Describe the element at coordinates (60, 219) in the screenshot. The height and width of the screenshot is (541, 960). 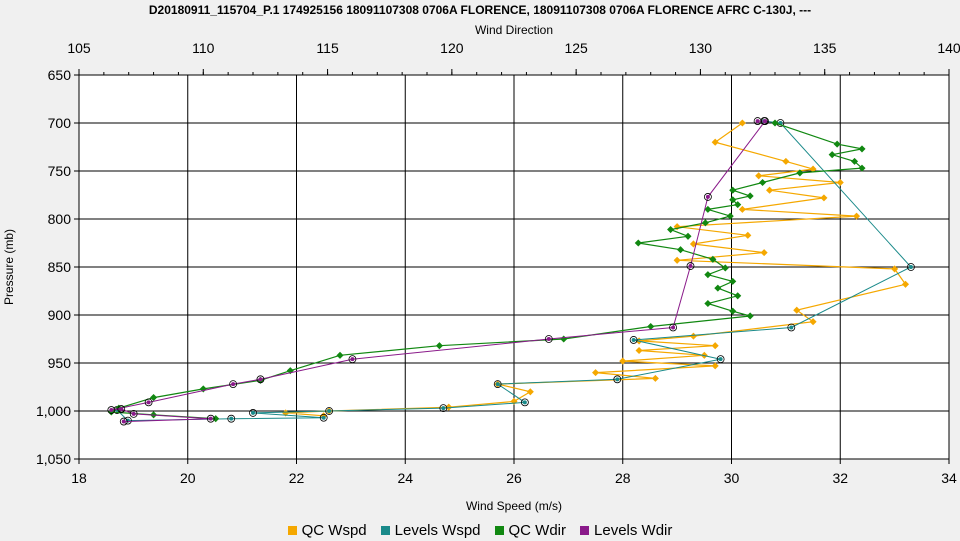
I see `y-tick-label: 800` at that location.